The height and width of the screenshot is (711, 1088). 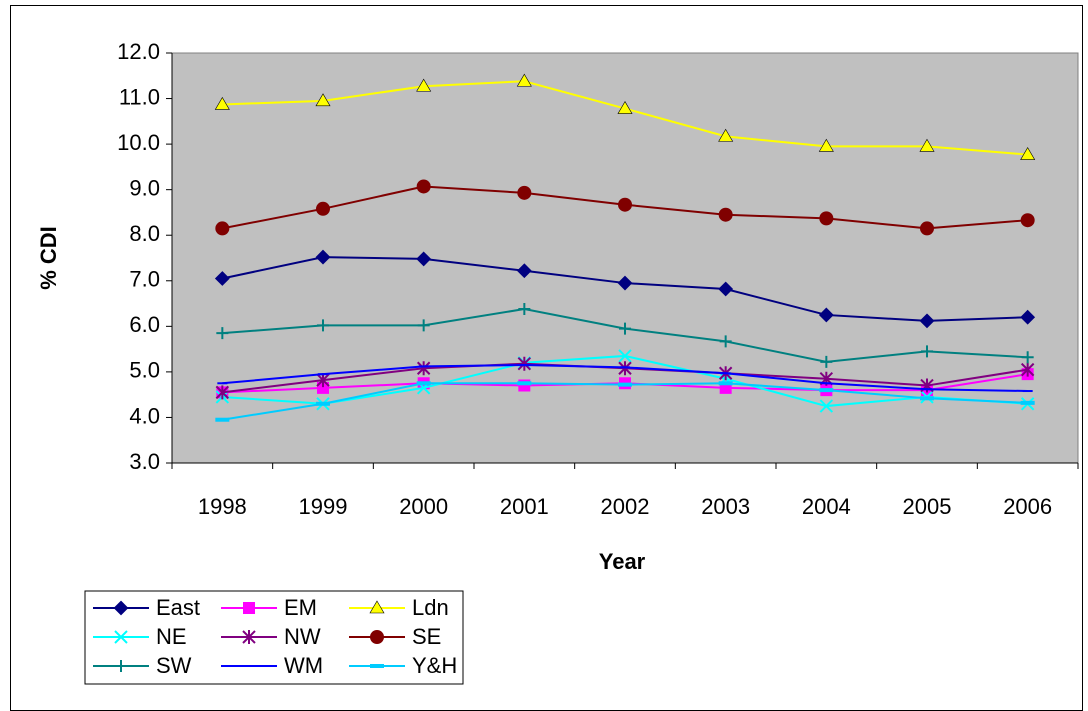 I want to click on y-tick-label: 4.0, so click(x=144, y=415).